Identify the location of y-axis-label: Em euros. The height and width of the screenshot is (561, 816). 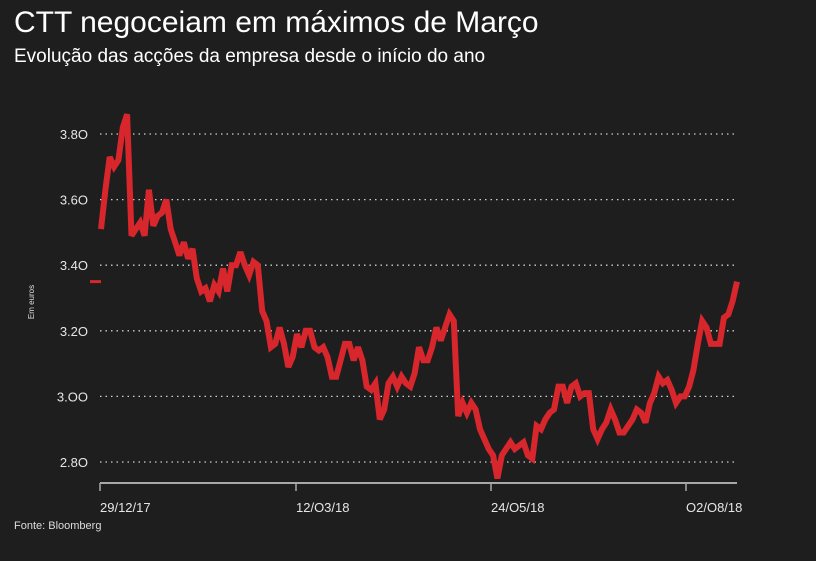
(31, 302).